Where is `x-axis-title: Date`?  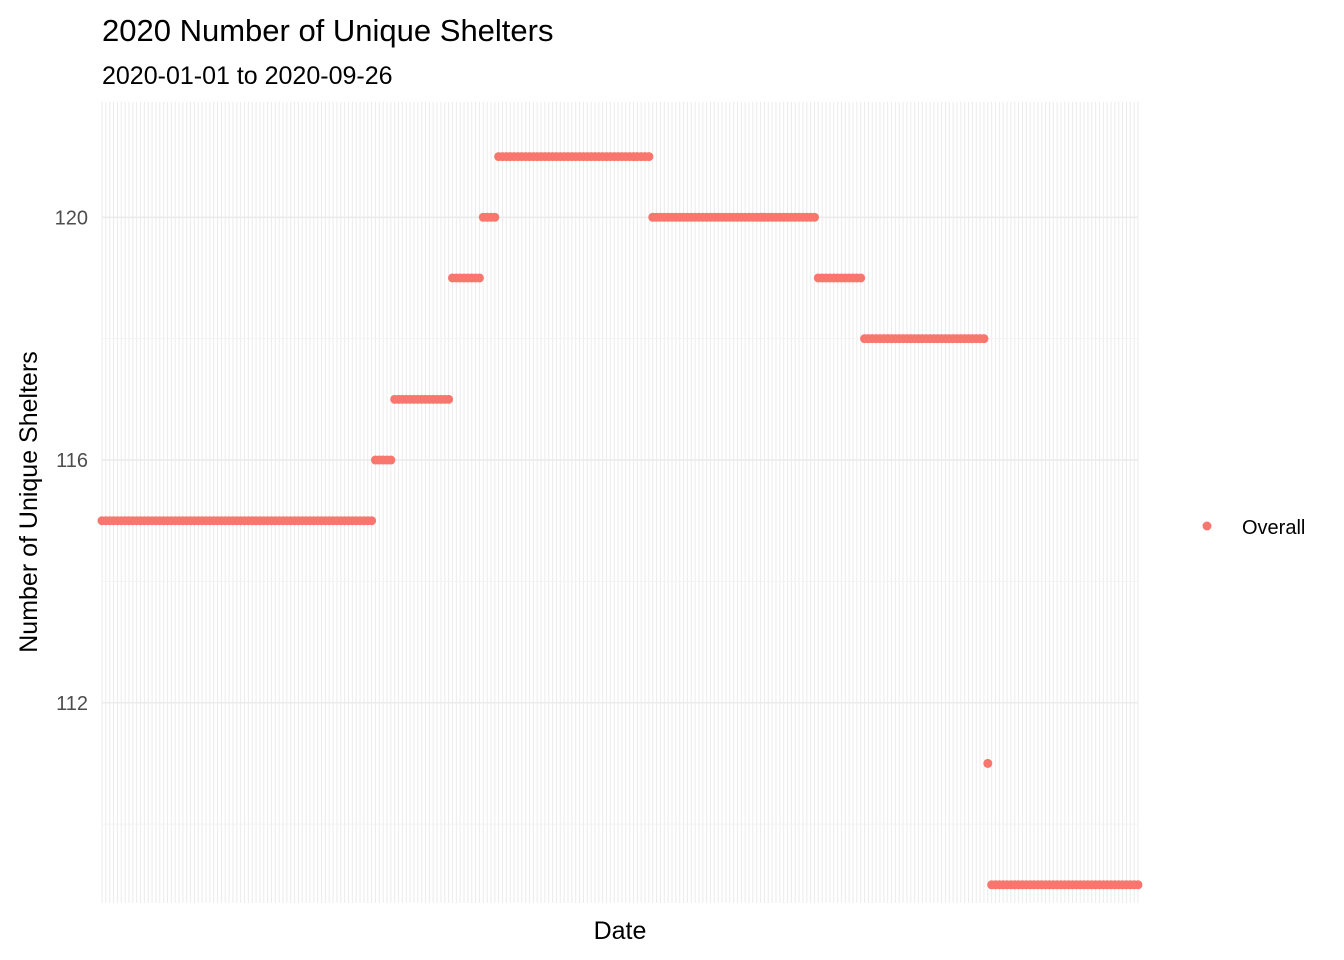 x-axis-title: Date is located at coordinates (620, 931).